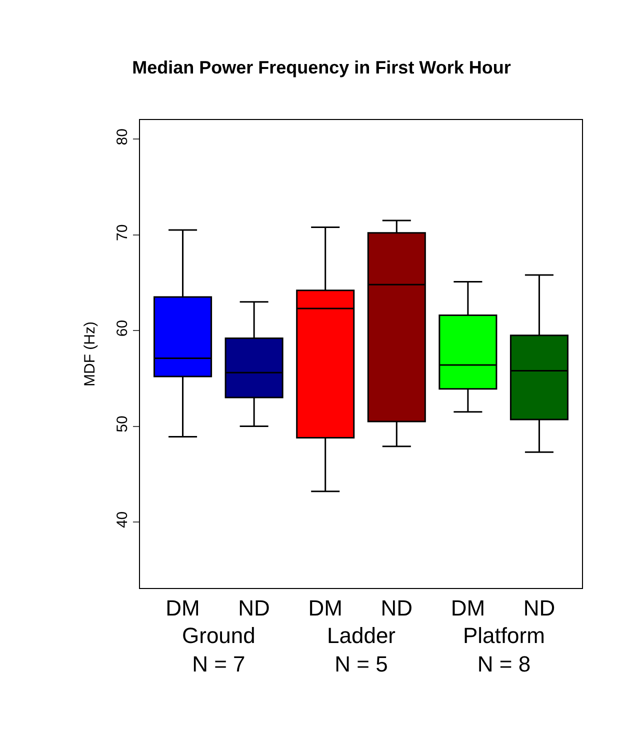 The image size is (643, 746). I want to click on text: Ladder N = 5, so click(361, 650).